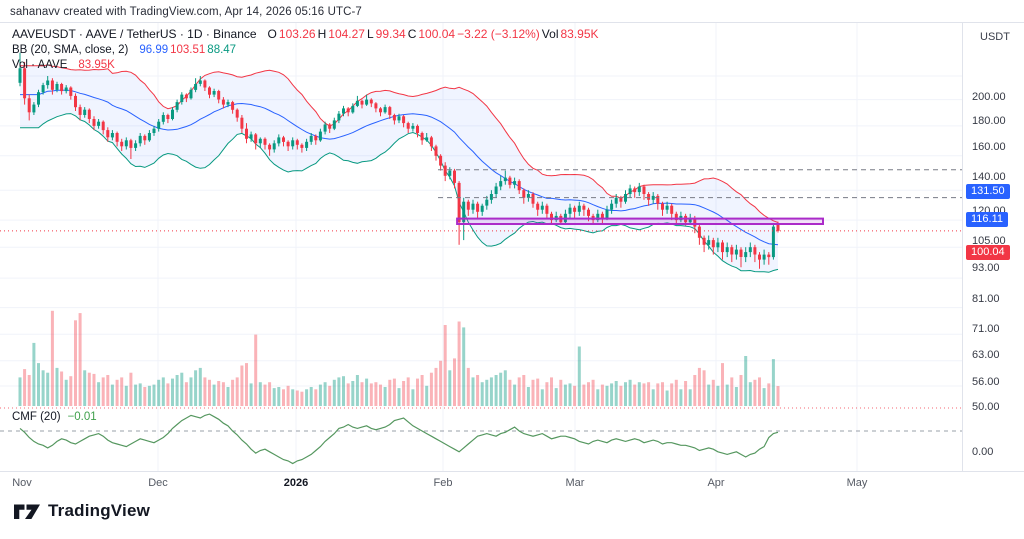  What do you see at coordinates (989, 177) in the screenshot?
I see `price-tick-label: 140.00` at bounding box center [989, 177].